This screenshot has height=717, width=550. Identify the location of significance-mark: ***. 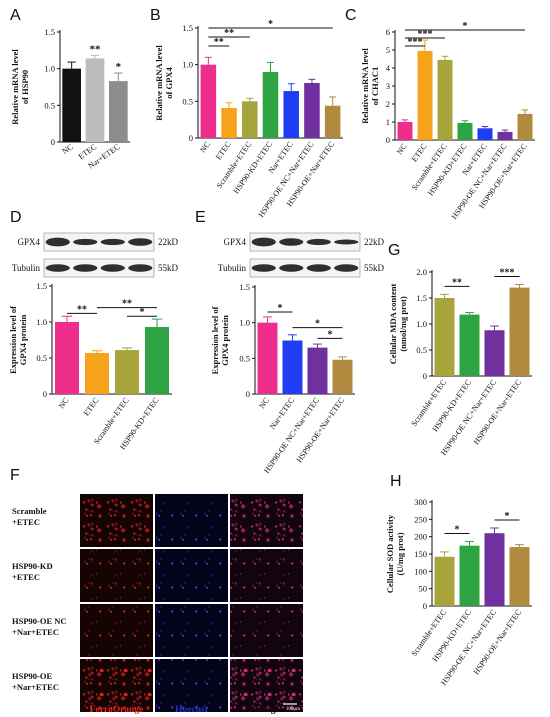
(415, 42).